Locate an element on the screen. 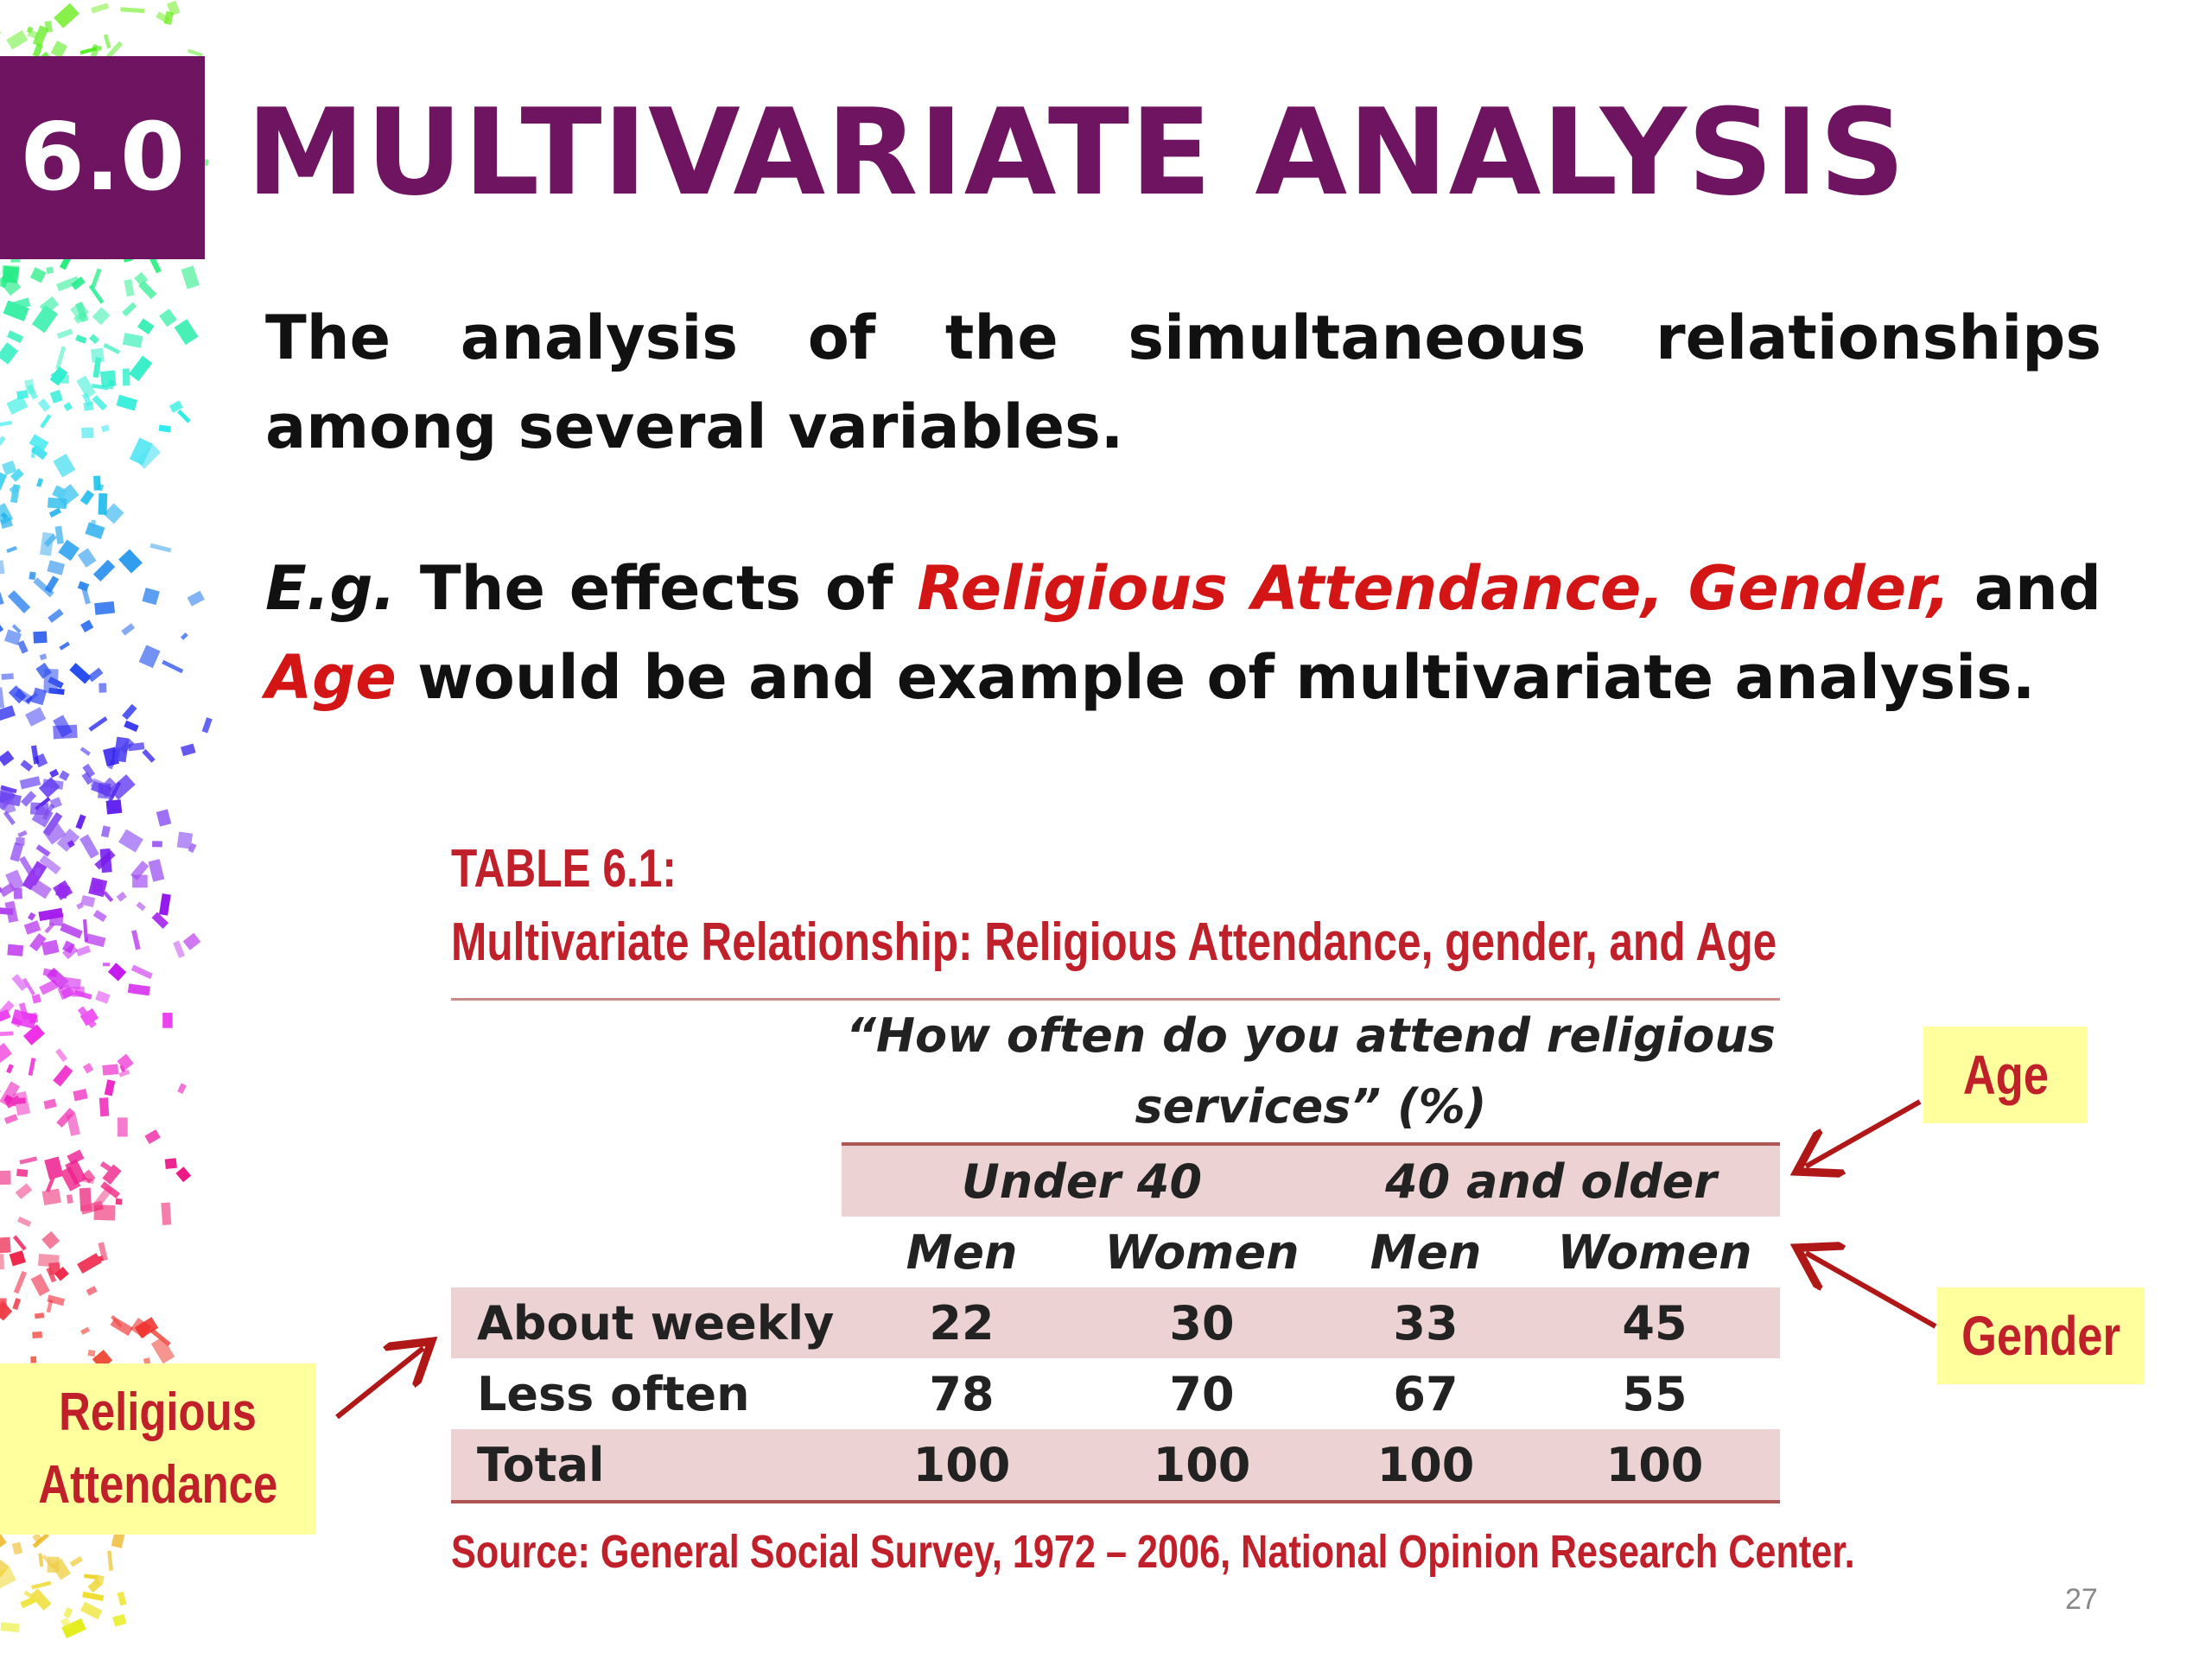 The image size is (2212, 1659). age-callout-label: Age is located at coordinates (2005, 1075).